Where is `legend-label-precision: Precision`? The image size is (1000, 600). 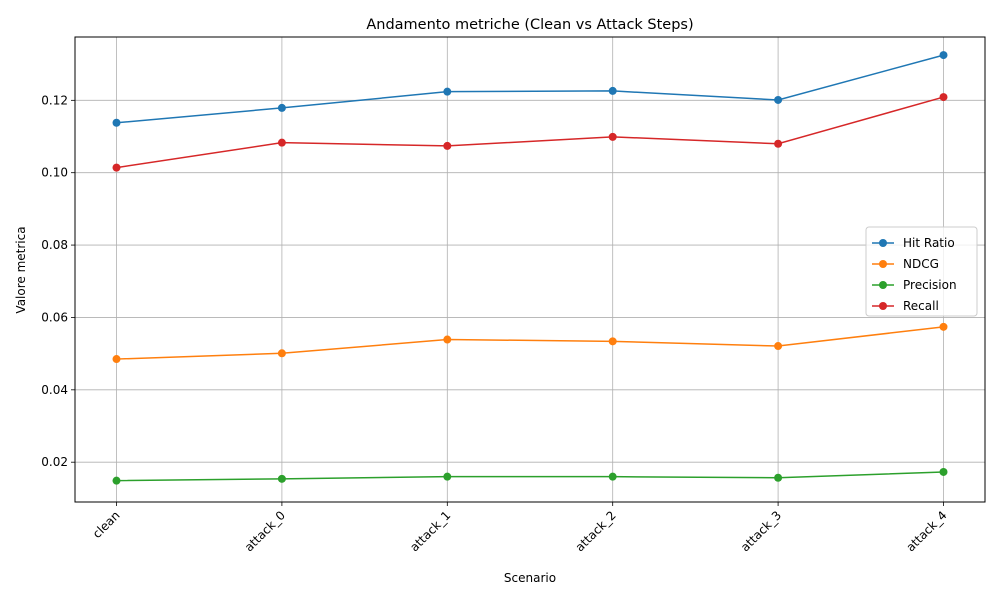
legend-label-precision: Precision is located at coordinates (930, 285).